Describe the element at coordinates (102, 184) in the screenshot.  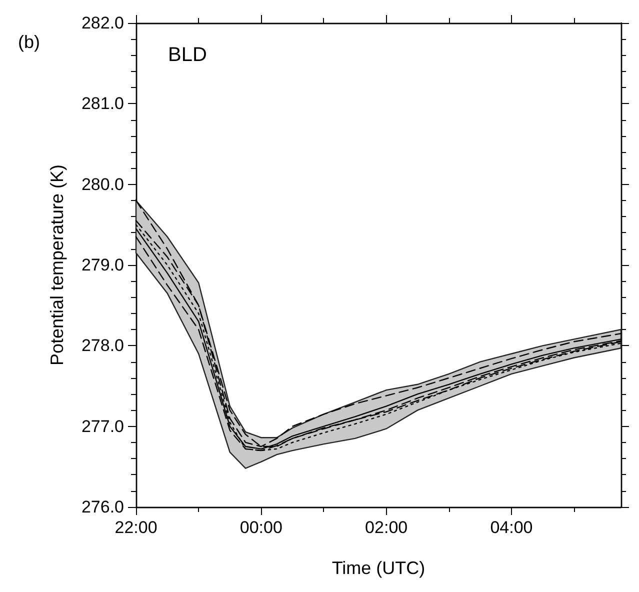
I see `y-tick-label: 280.0` at that location.